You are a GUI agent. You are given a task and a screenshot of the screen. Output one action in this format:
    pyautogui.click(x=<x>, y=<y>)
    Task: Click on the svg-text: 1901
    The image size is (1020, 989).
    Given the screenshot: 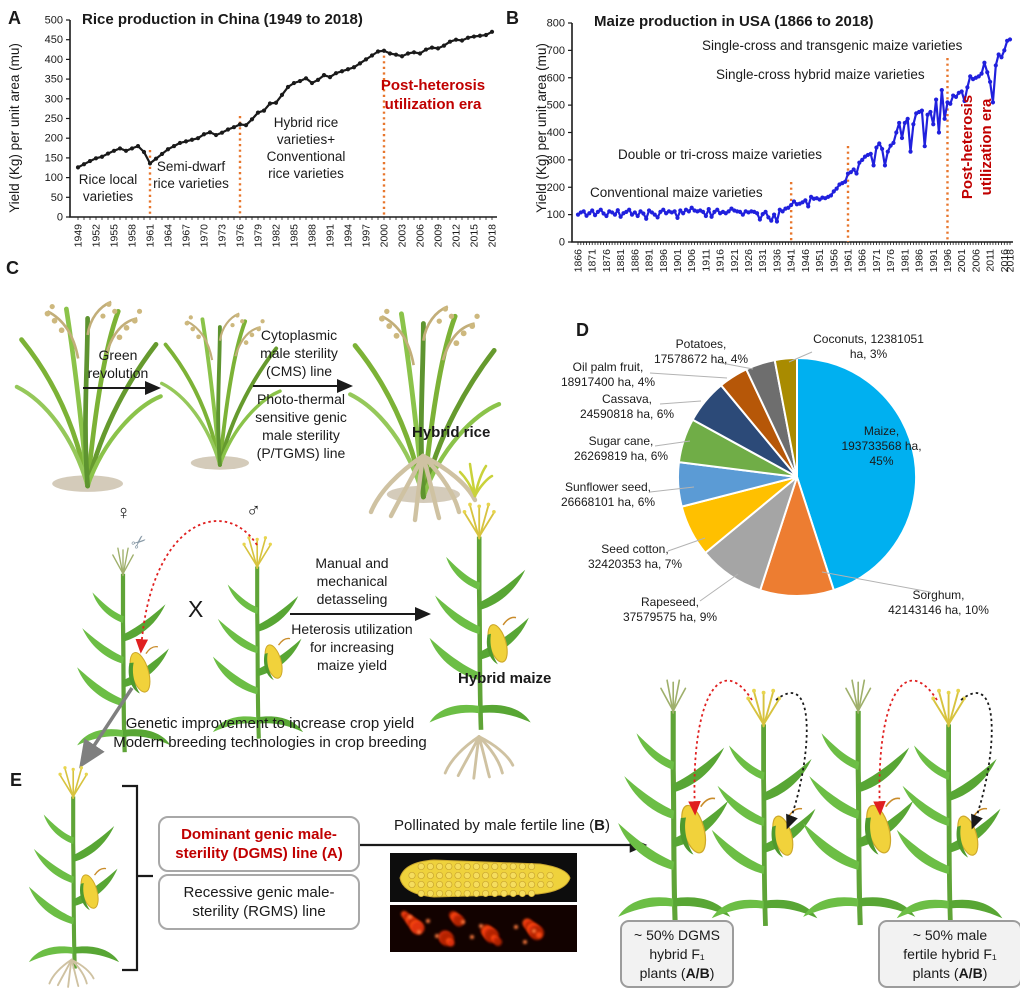 What is the action you would take?
    pyautogui.click(x=678, y=261)
    